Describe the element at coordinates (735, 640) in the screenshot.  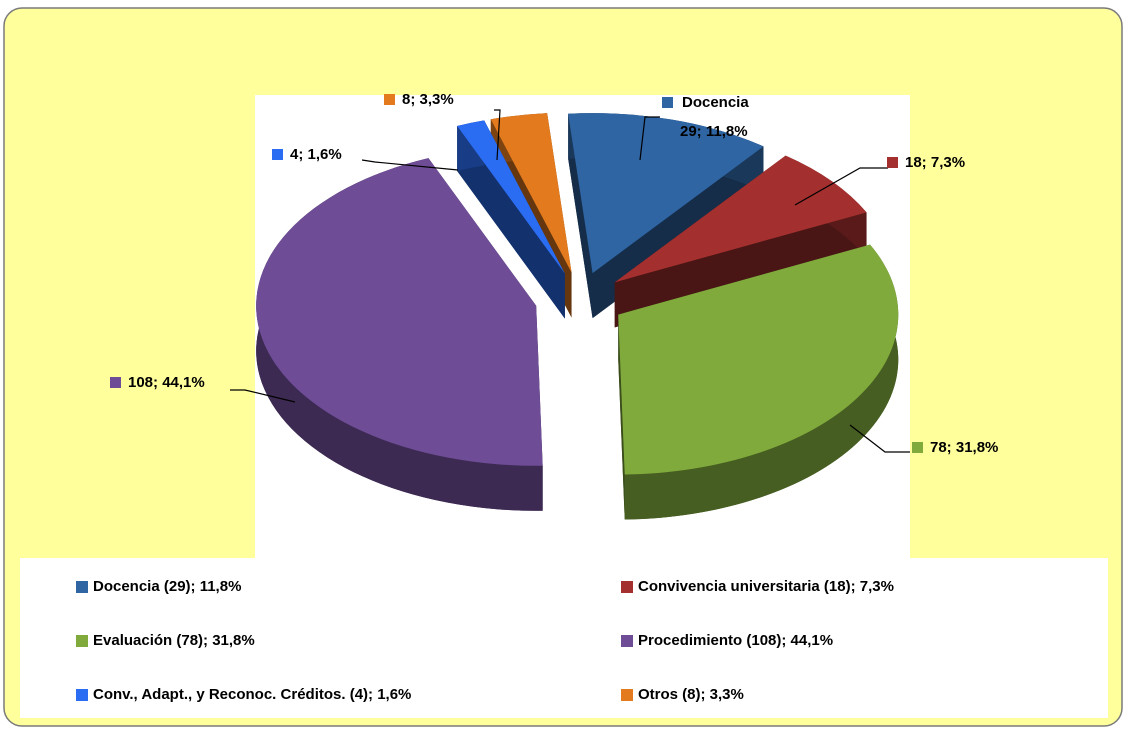
I see `legend-label: Procedimiento (108); 44,1%` at that location.